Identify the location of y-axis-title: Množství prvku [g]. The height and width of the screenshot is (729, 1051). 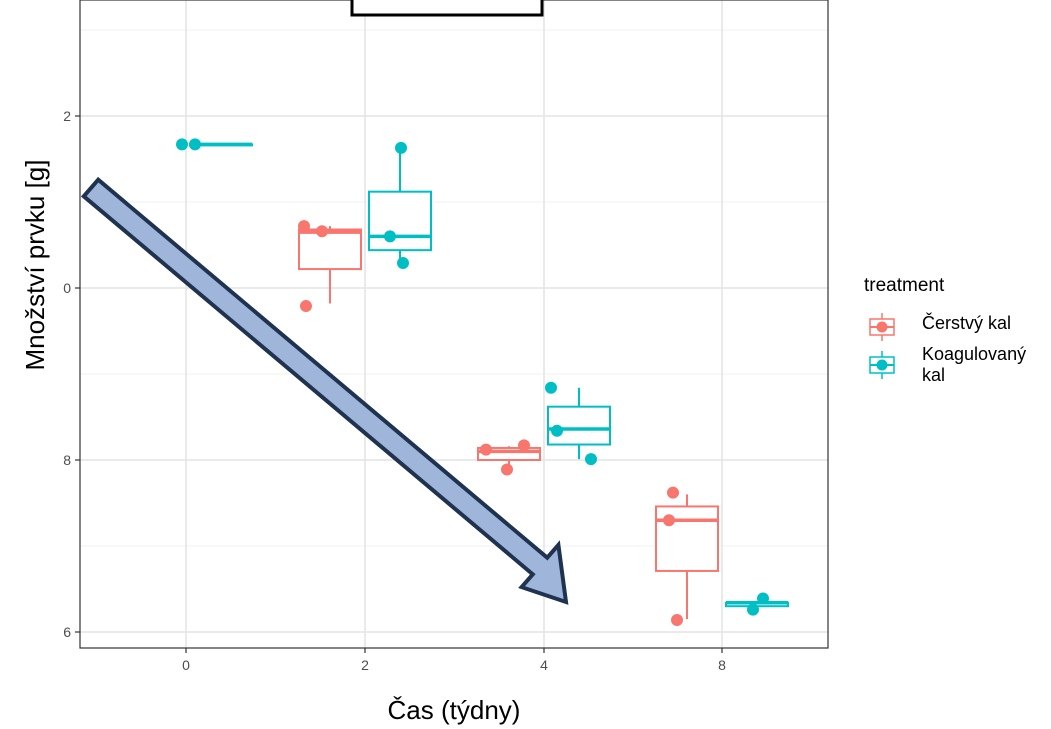
(35, 265).